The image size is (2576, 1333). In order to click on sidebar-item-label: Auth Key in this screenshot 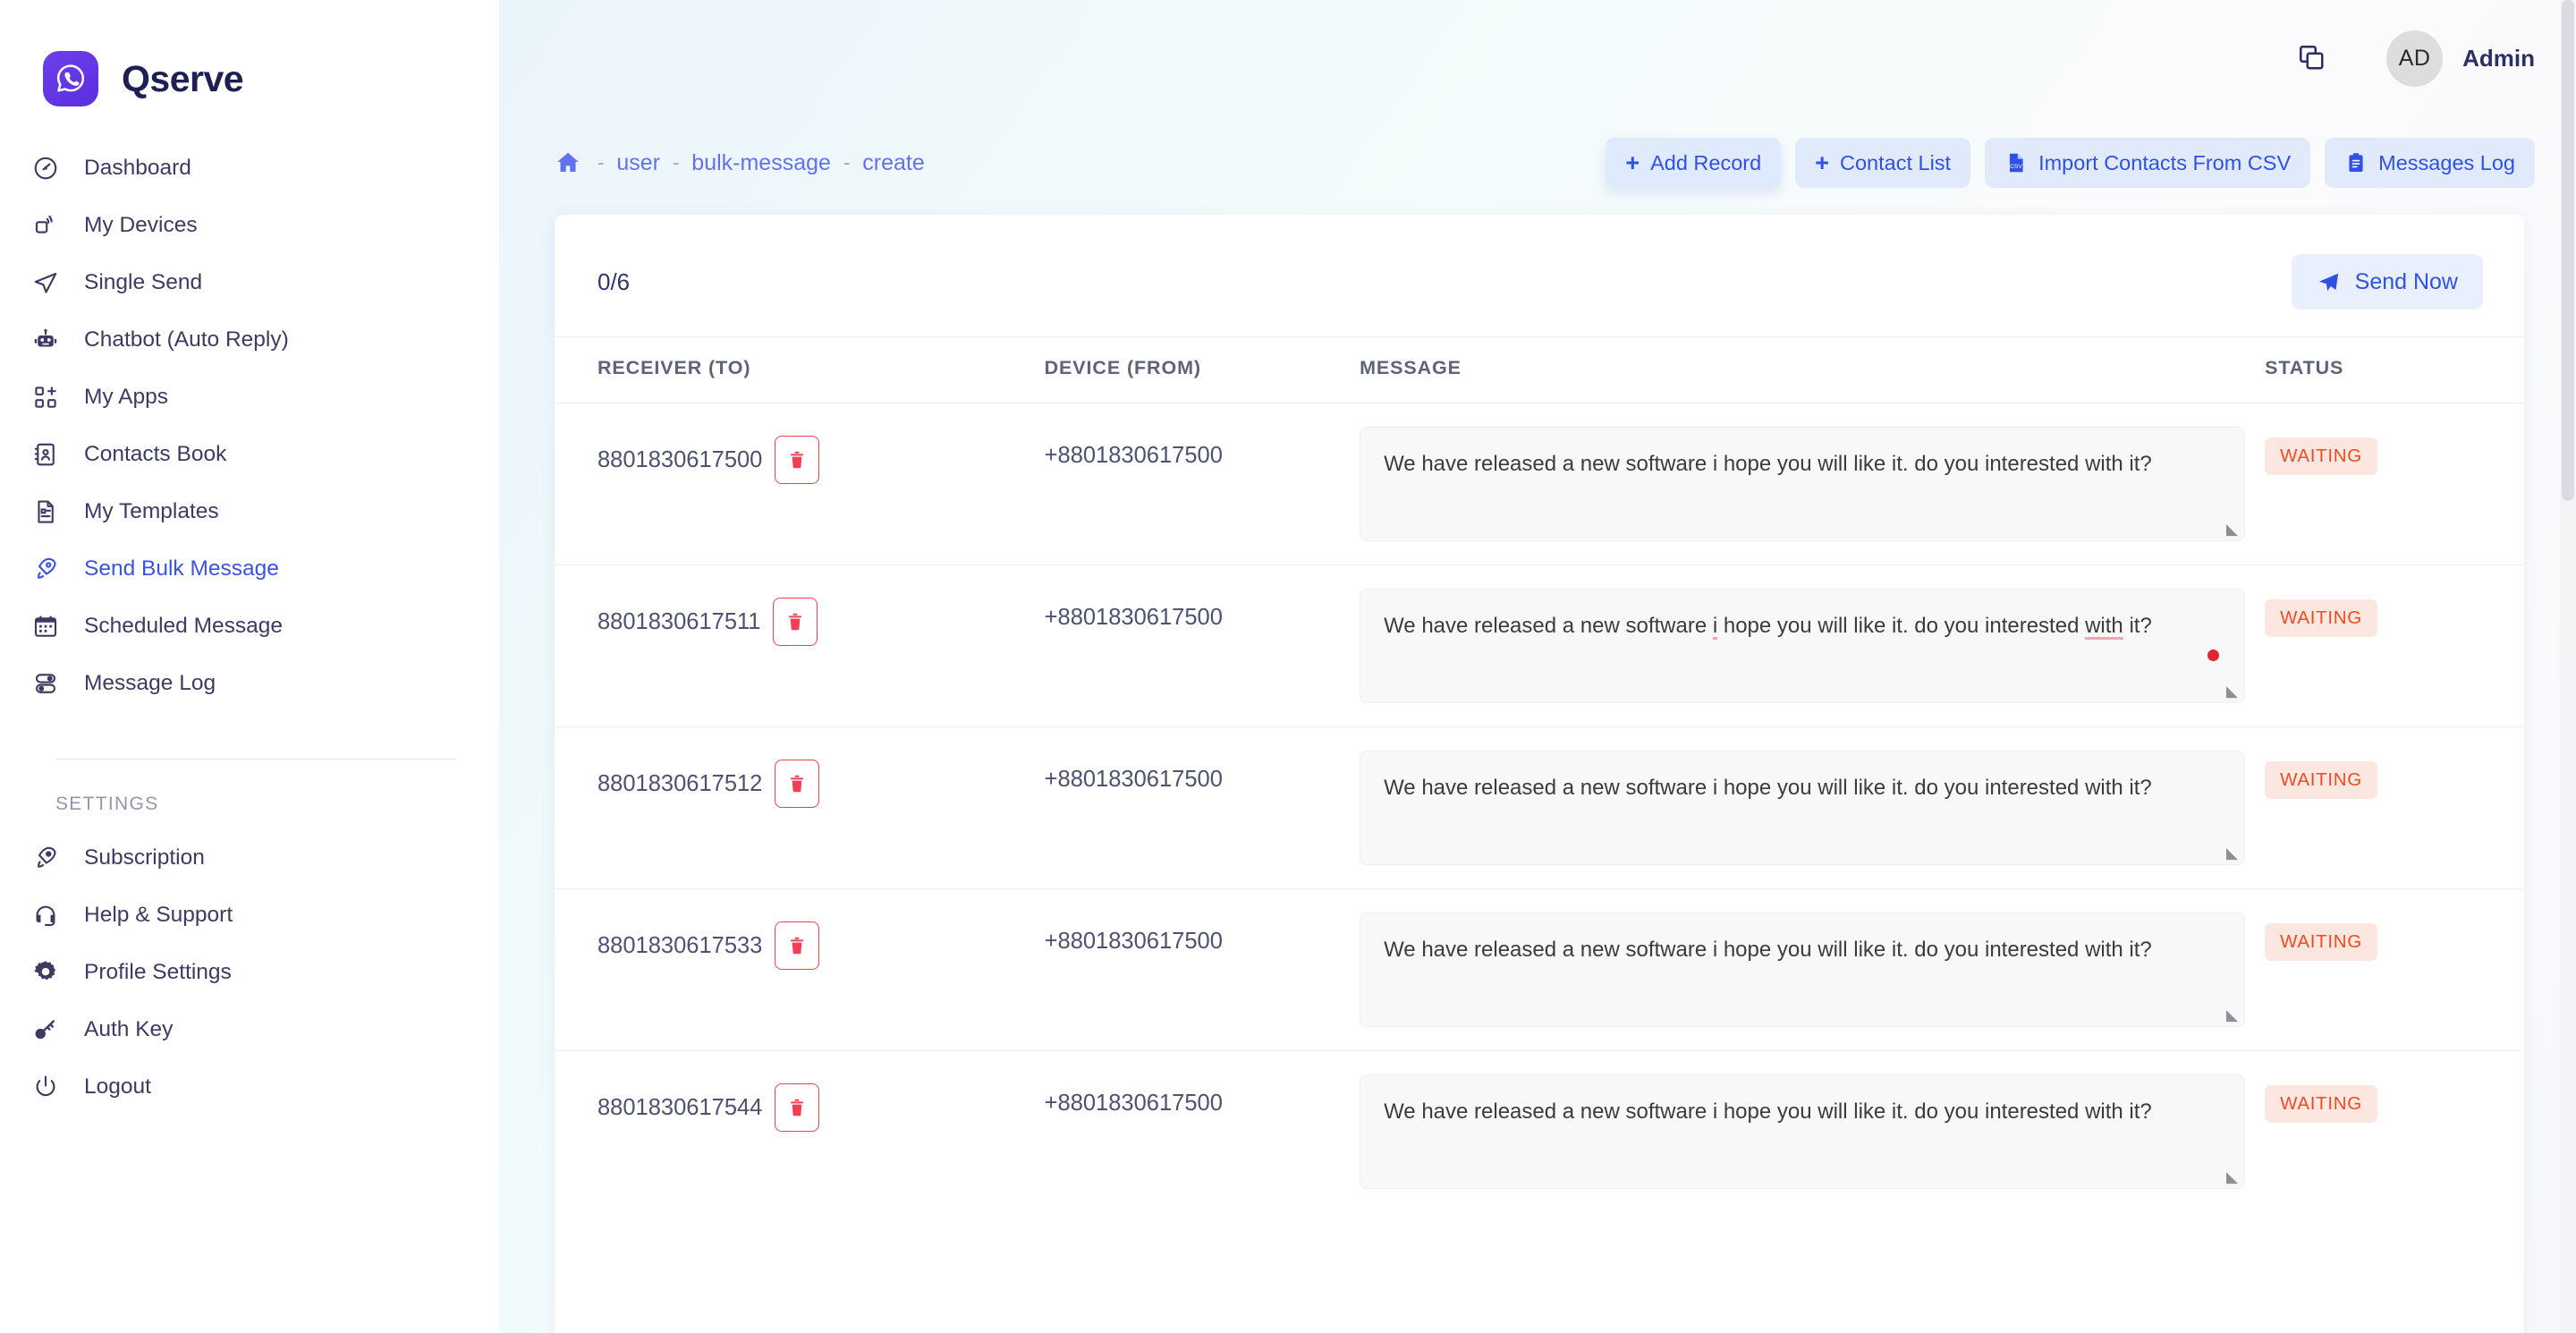, I will do `click(129, 1029)`.